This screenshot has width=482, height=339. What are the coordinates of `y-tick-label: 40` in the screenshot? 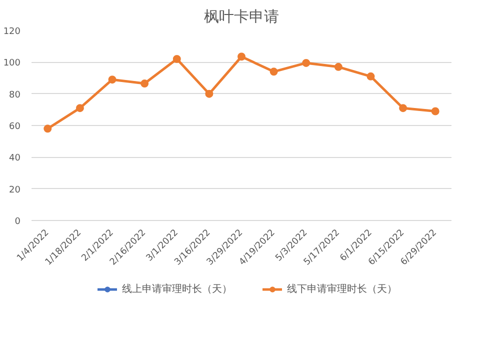 It's located at (15, 159).